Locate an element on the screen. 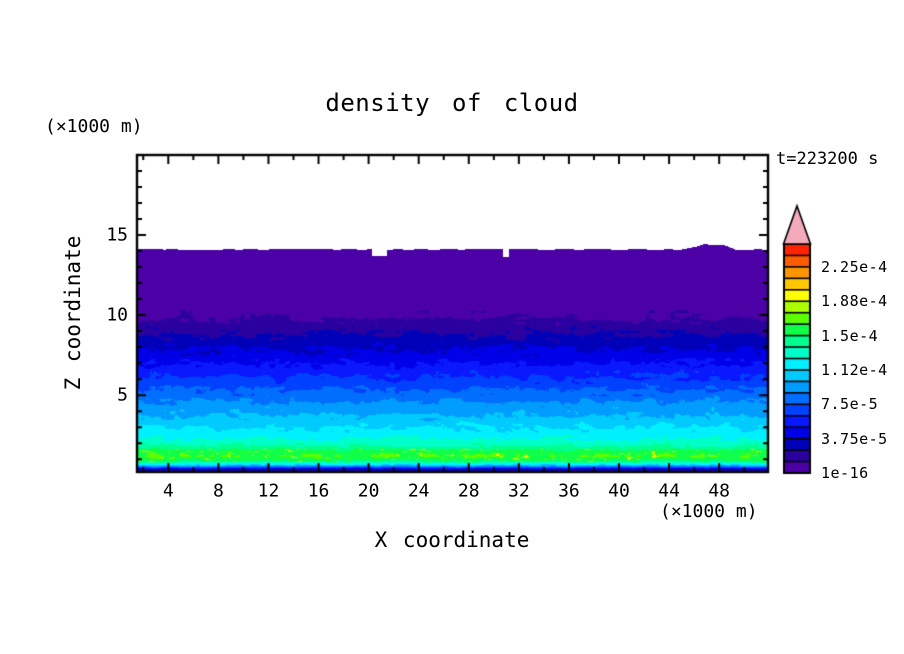  x-axis-title: X coordinate is located at coordinates (452, 540).